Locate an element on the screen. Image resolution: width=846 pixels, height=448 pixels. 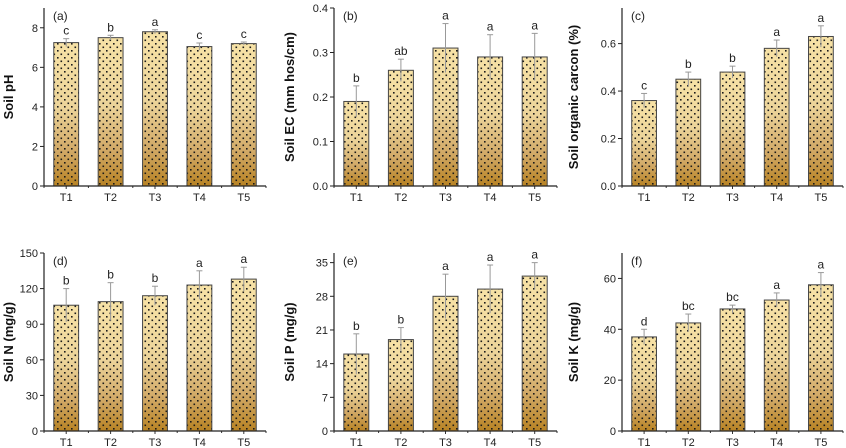
y-tick-label: 6 is located at coordinates (35, 68).